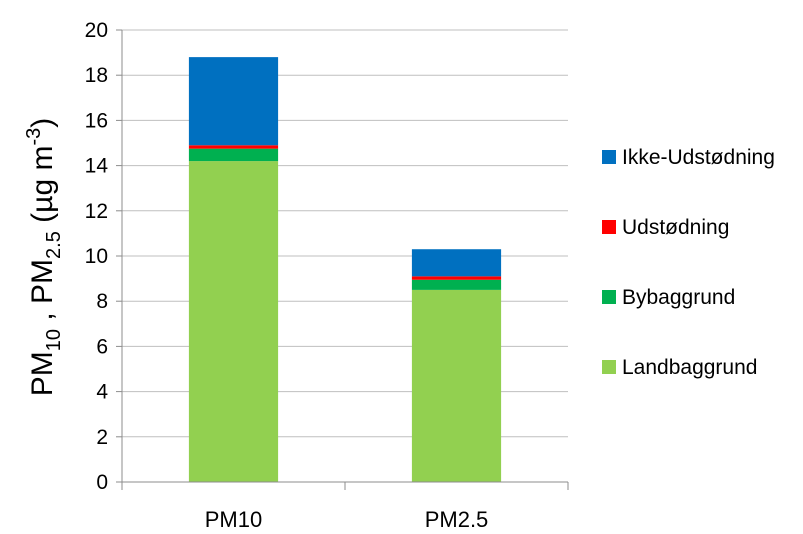 The image size is (803, 534). What do you see at coordinates (97, 166) in the screenshot?
I see `y-tick-label: 14` at bounding box center [97, 166].